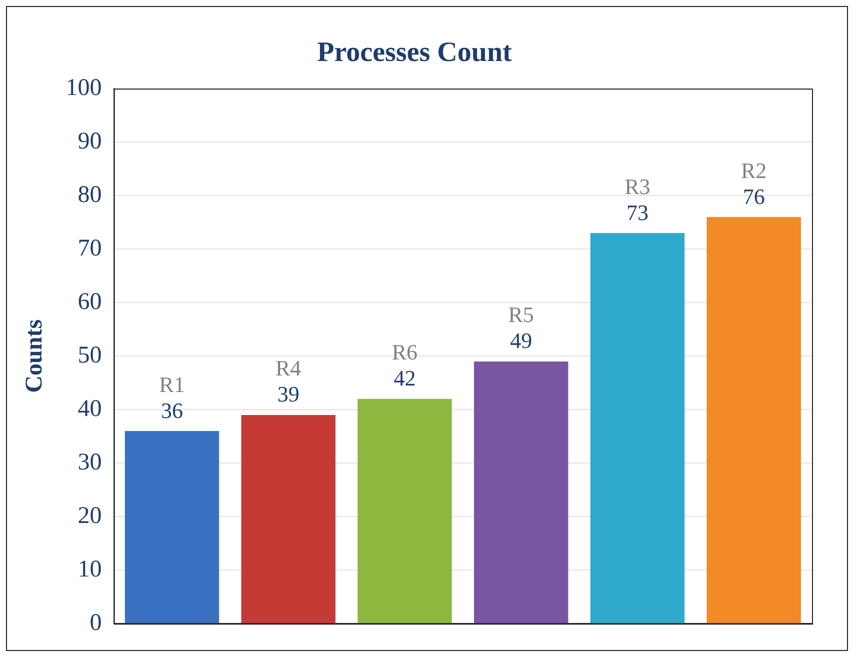 Image resolution: width=856 pixels, height=657 pixels. What do you see at coordinates (289, 368) in the screenshot?
I see `x-tick-label: R4` at bounding box center [289, 368].